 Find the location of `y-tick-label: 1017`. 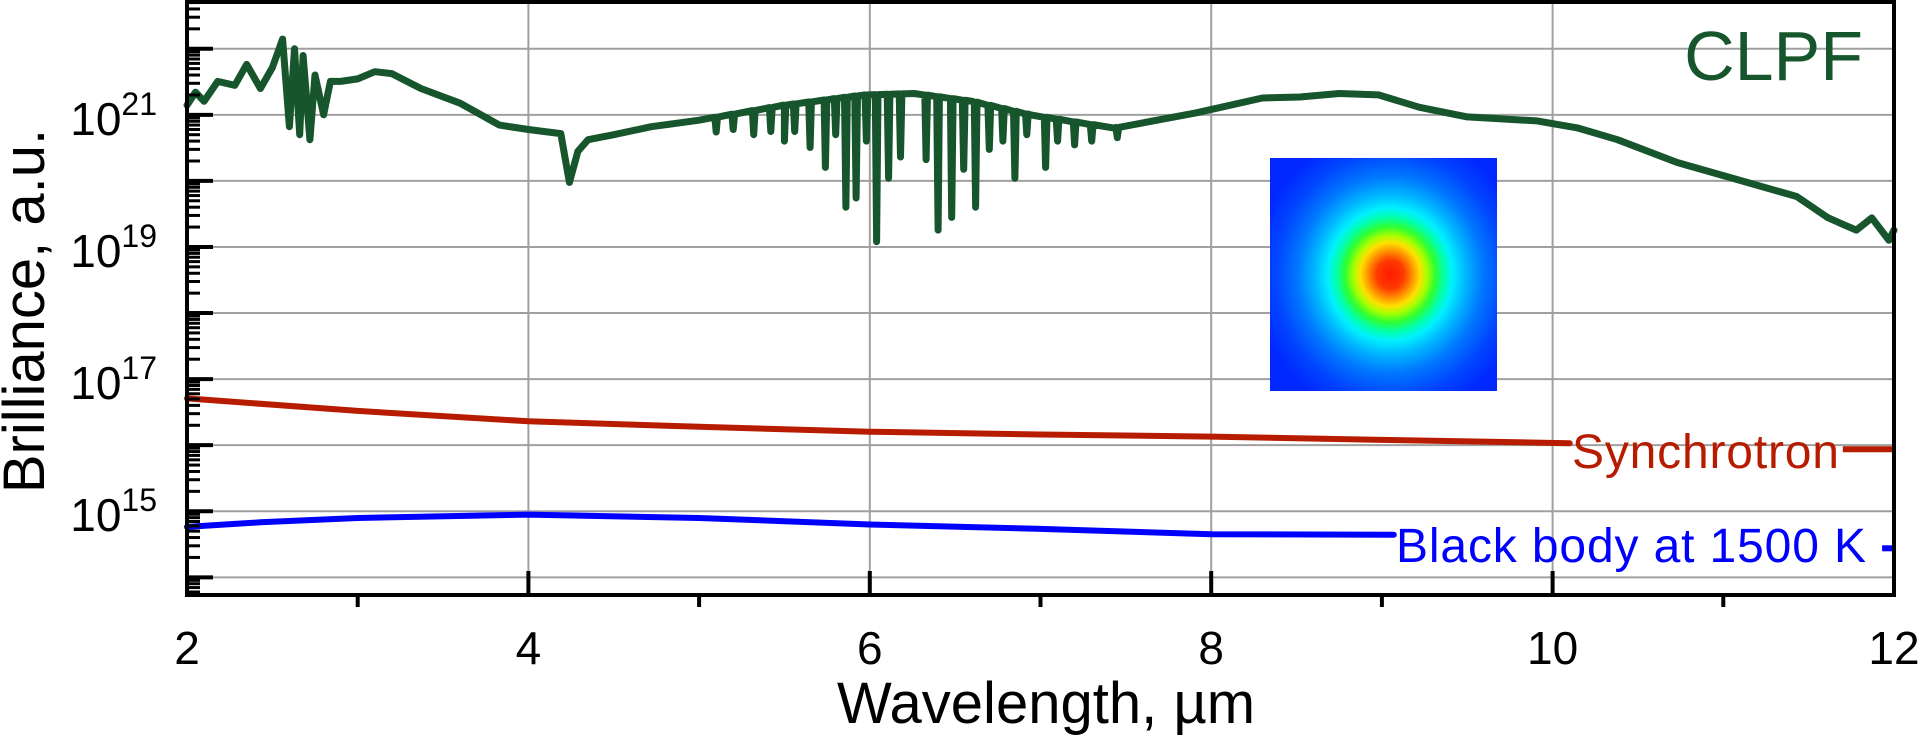

y-tick-label: 1017 is located at coordinates (113, 379).